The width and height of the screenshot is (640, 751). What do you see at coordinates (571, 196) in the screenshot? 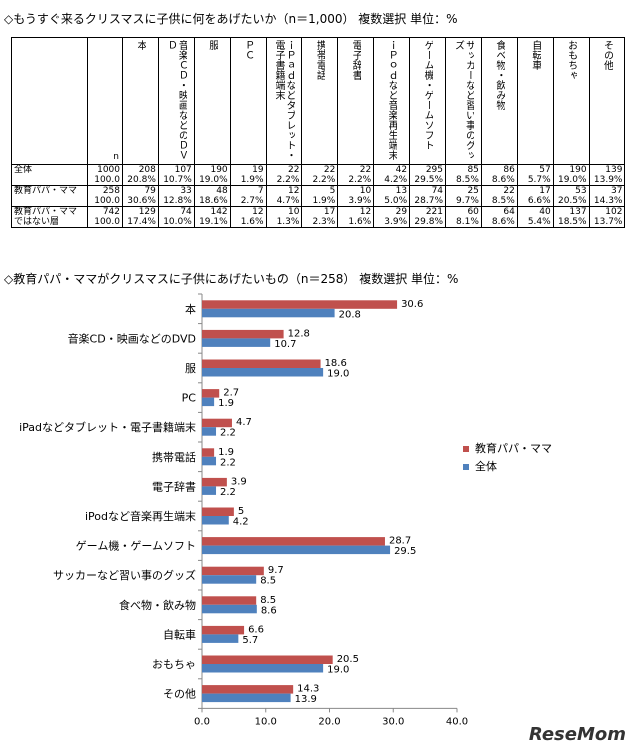
I see `value-cell: 53 20.5%` at bounding box center [571, 196].